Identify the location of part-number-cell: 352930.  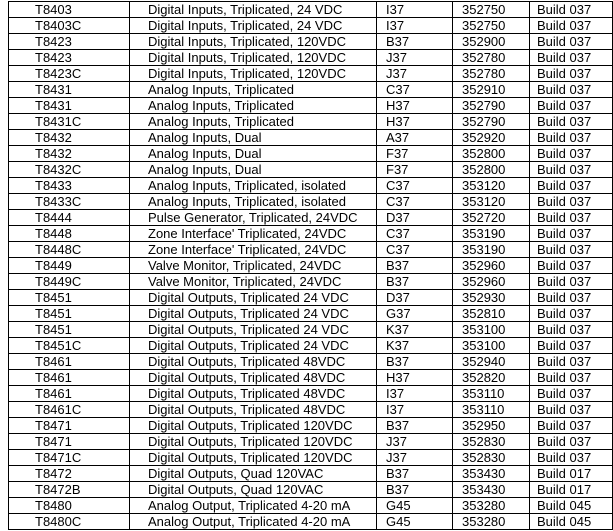
(491, 297).